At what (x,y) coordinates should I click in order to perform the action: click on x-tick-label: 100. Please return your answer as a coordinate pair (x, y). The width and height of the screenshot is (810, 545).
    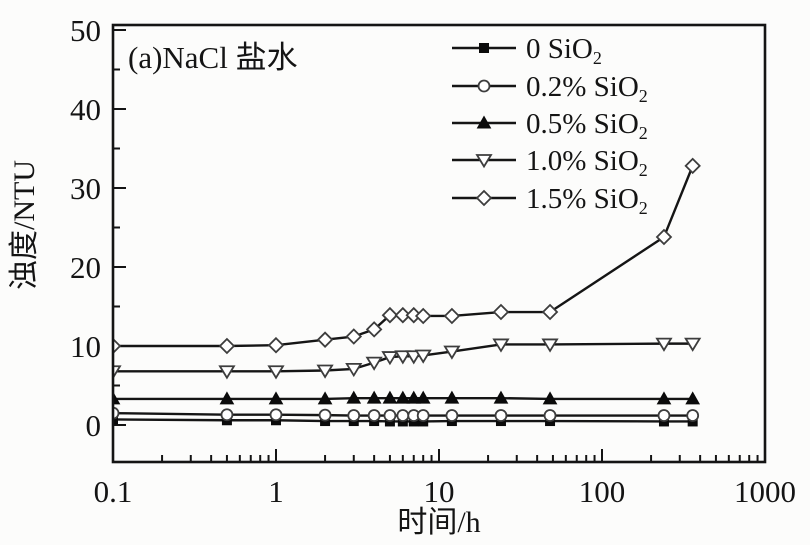
    Looking at the image, I should click on (602, 491).